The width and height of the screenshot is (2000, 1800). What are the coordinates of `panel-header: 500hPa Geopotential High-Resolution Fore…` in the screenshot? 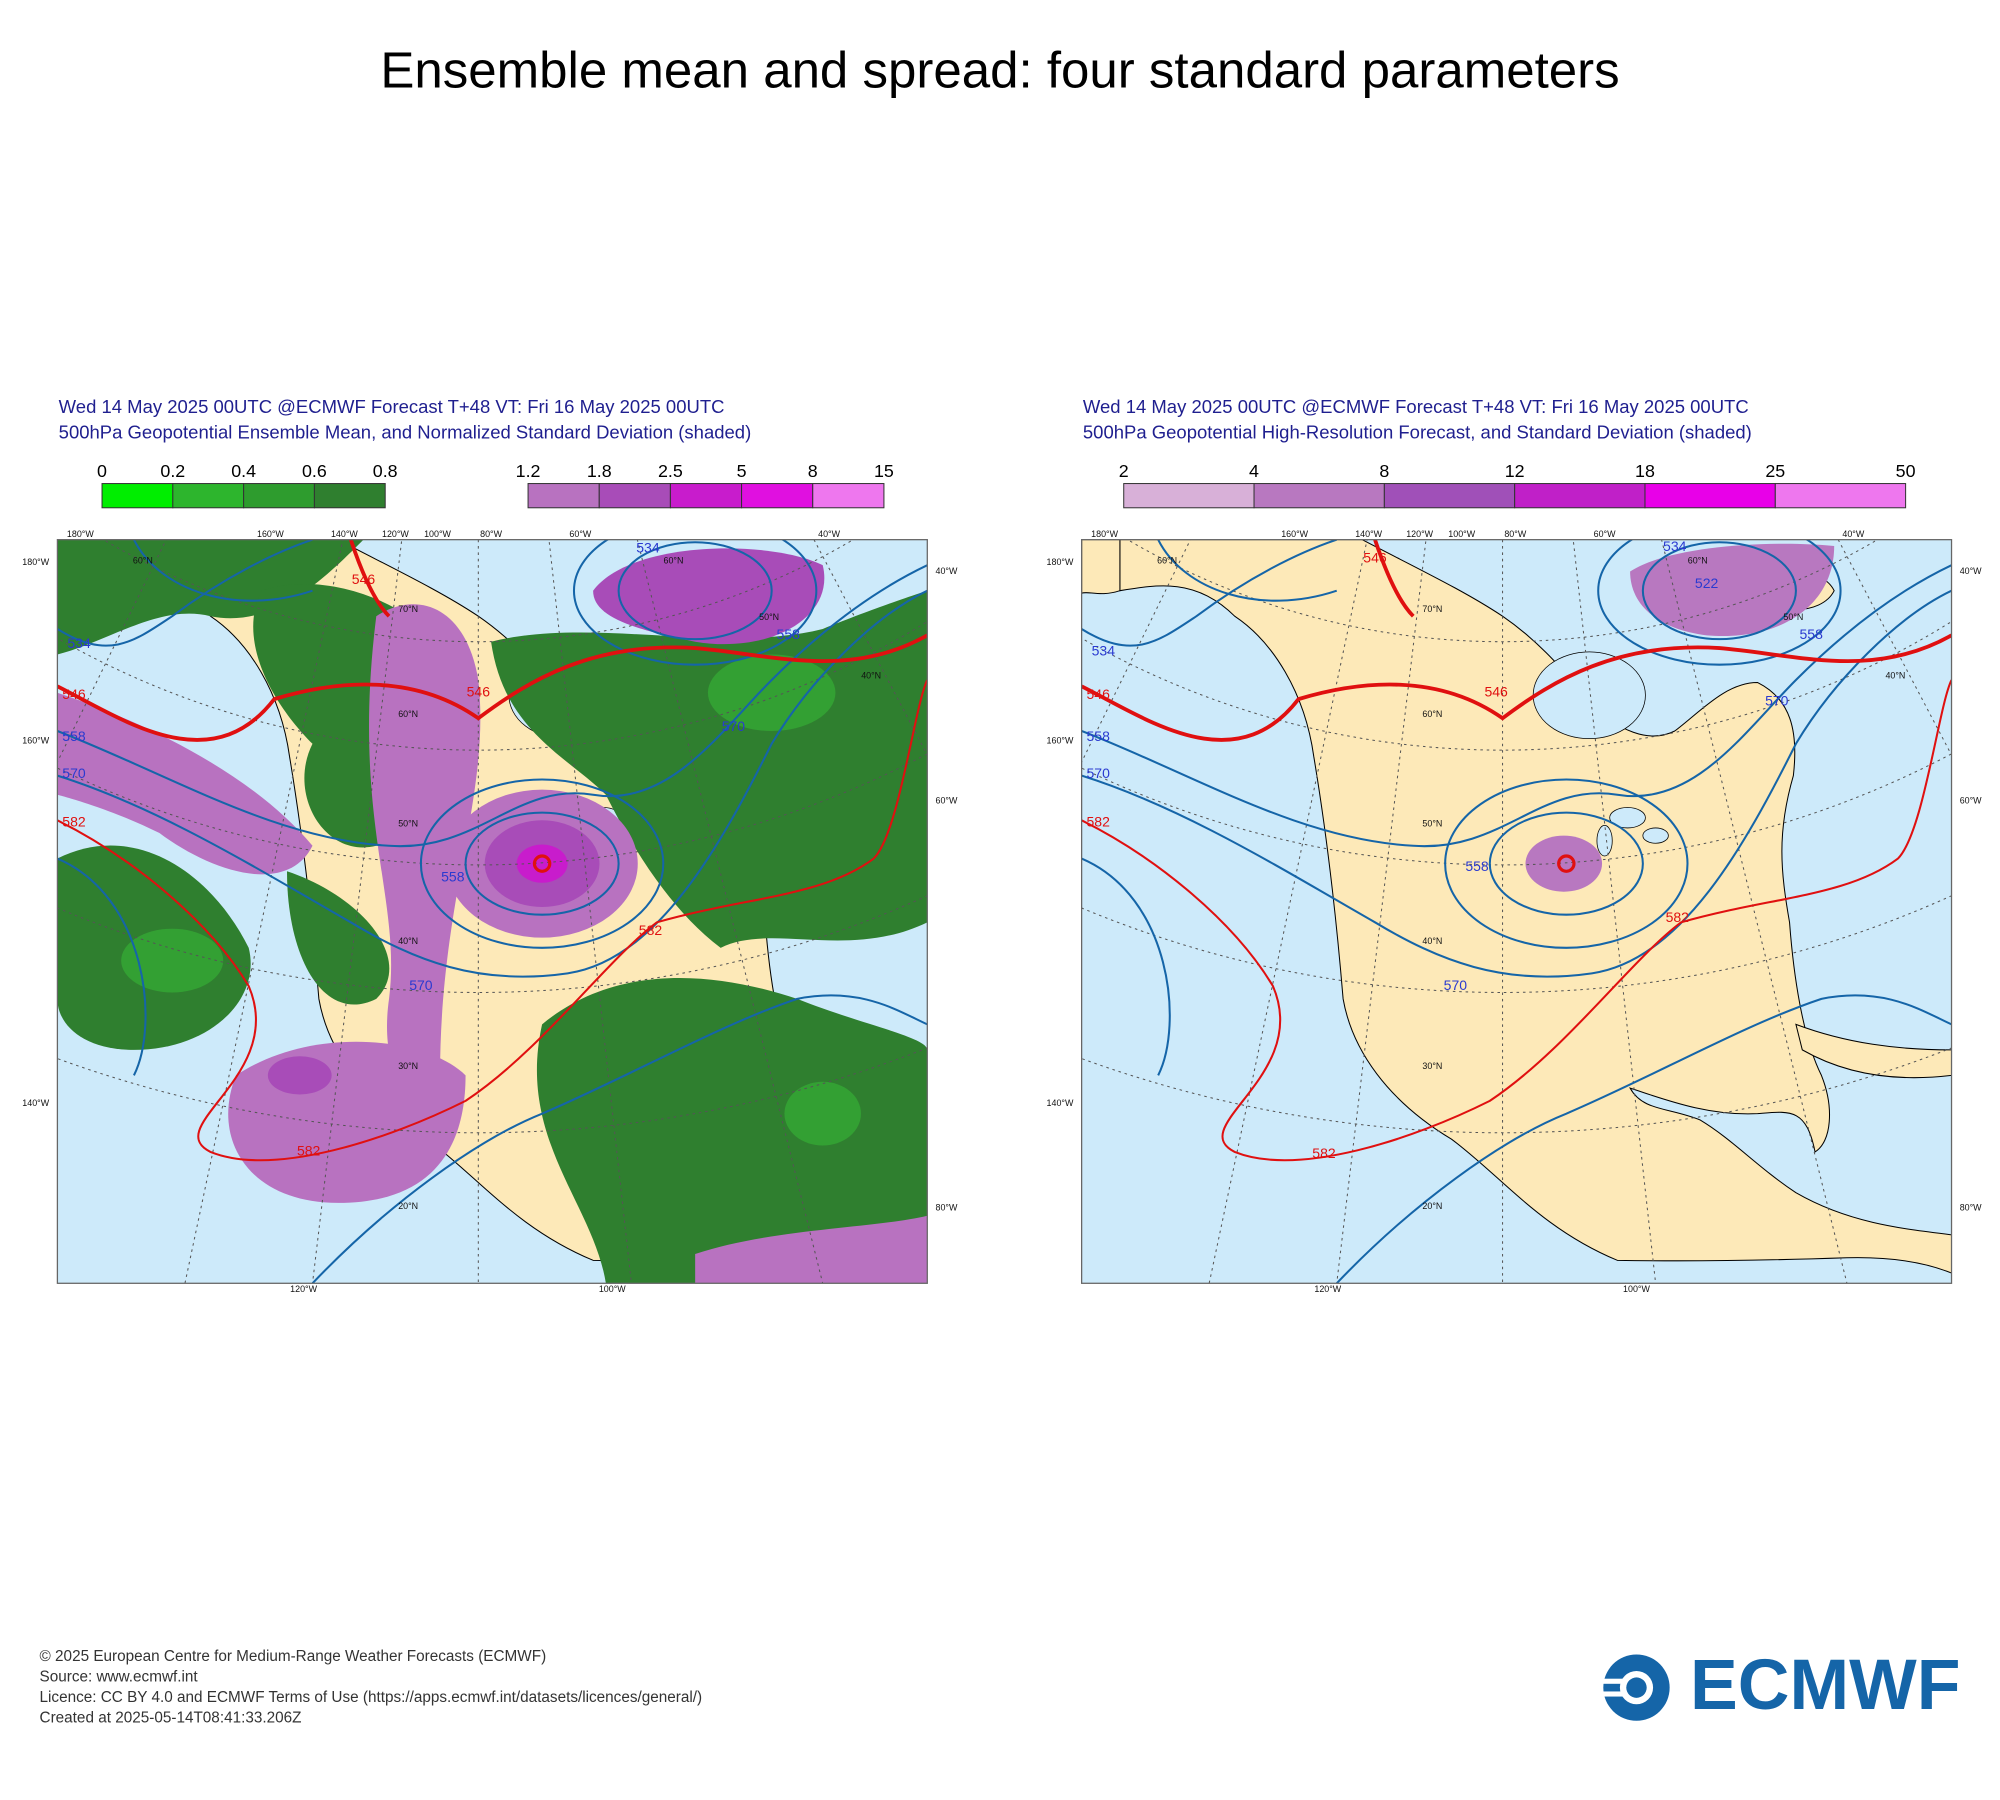 It's located at (1417, 432).